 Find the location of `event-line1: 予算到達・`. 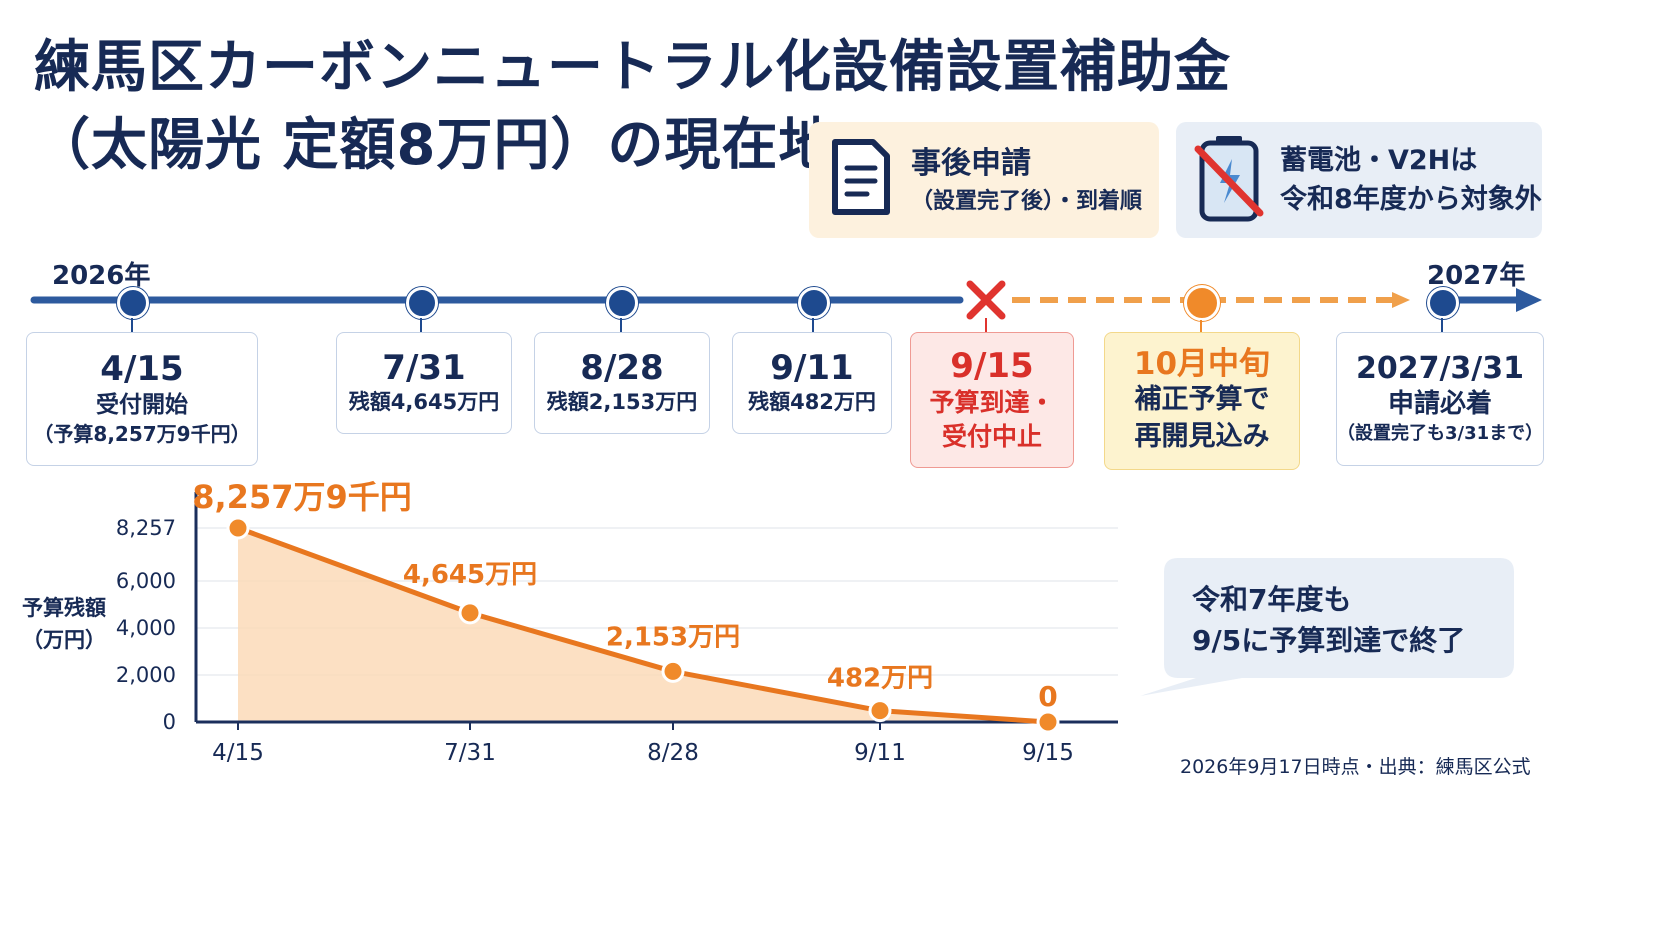

event-line1: 予算到達・ is located at coordinates (992, 402).